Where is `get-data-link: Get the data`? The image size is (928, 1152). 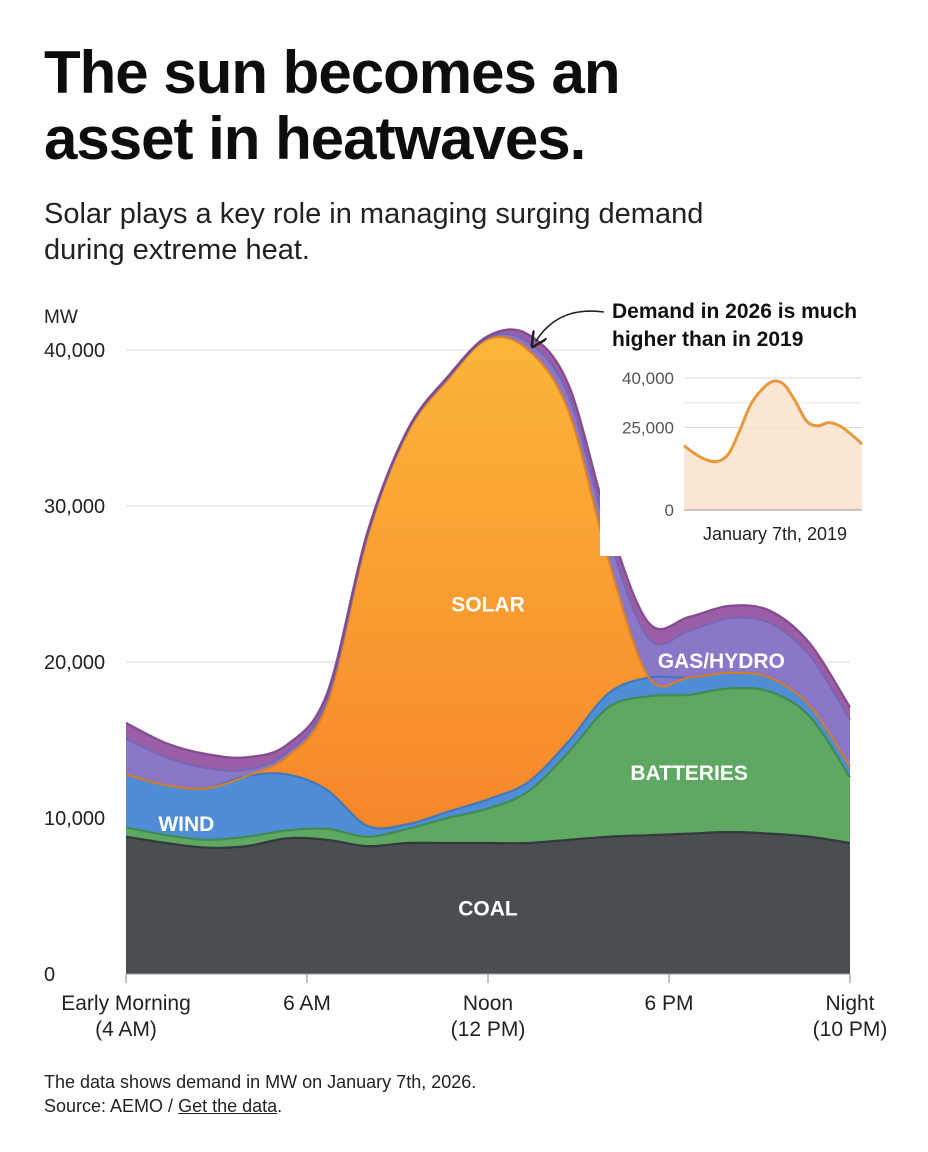 get-data-link: Get the data is located at coordinates (228, 1106).